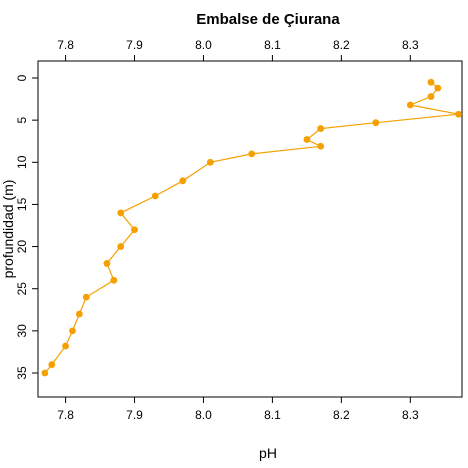  Describe the element at coordinates (8, 229) in the screenshot. I see `y-axis-label: profundidad (m)` at that location.